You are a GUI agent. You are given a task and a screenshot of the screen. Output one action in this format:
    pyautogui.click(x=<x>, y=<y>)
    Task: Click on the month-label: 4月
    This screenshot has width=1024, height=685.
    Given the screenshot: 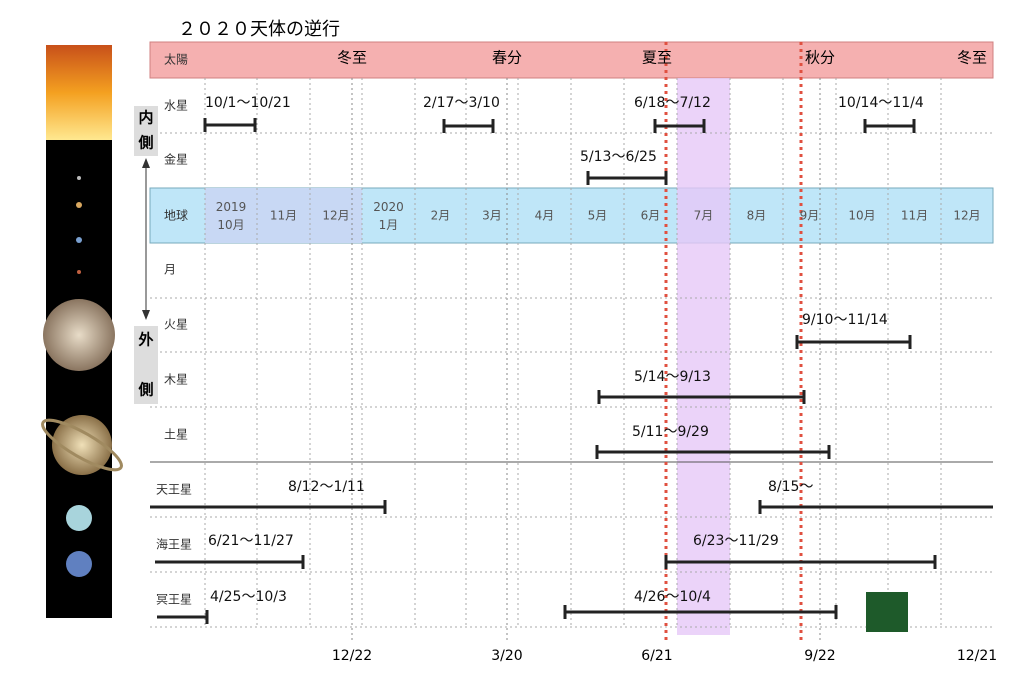 What is the action you would take?
    pyautogui.click(x=545, y=216)
    